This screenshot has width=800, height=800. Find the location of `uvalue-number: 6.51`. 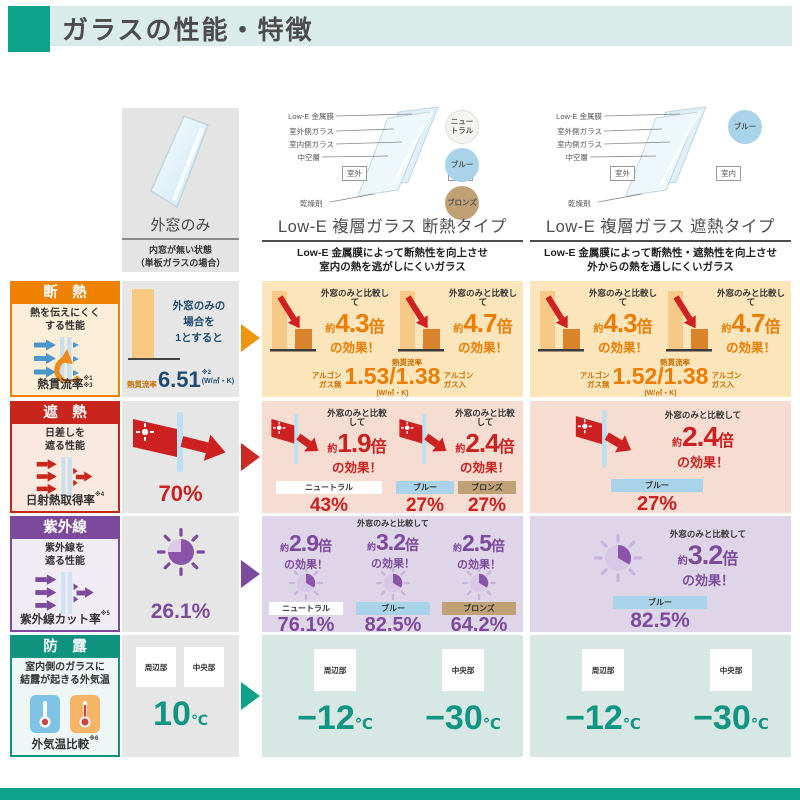

uvalue-number: 6.51 is located at coordinates (179, 379).